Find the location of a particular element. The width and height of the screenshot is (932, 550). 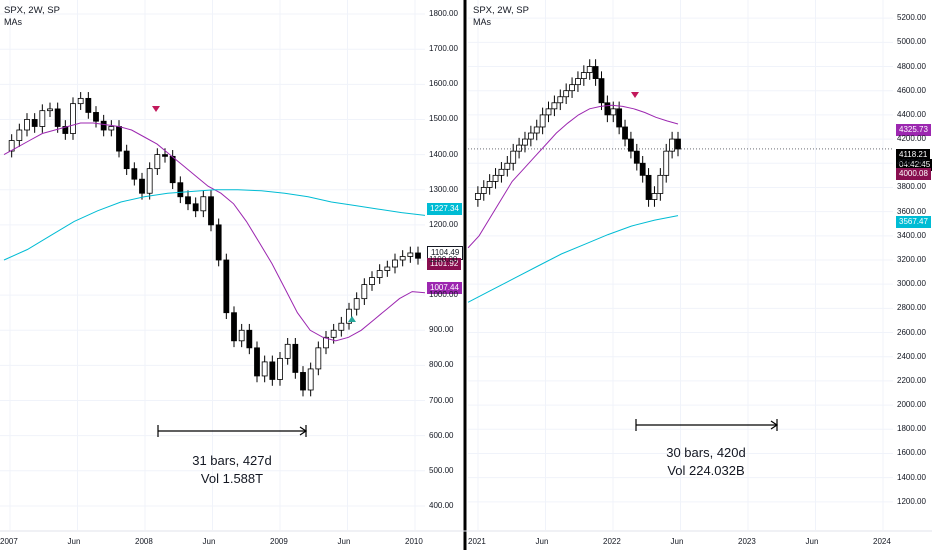

y-tick-label: 2000.00 is located at coordinates (911, 405).